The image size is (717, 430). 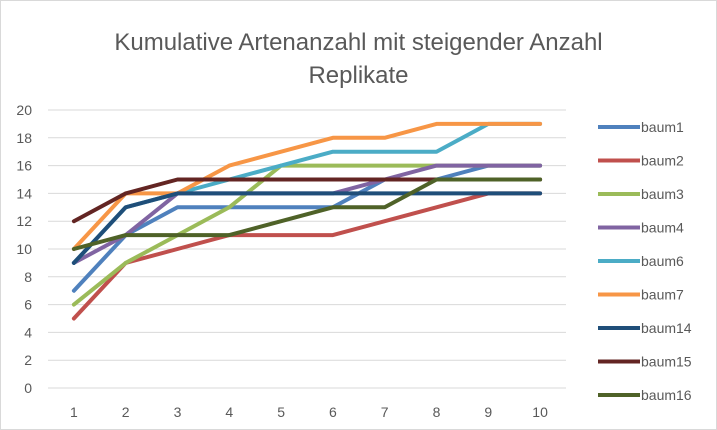 I want to click on legend-label-baum3: baum3, so click(x=662, y=194).